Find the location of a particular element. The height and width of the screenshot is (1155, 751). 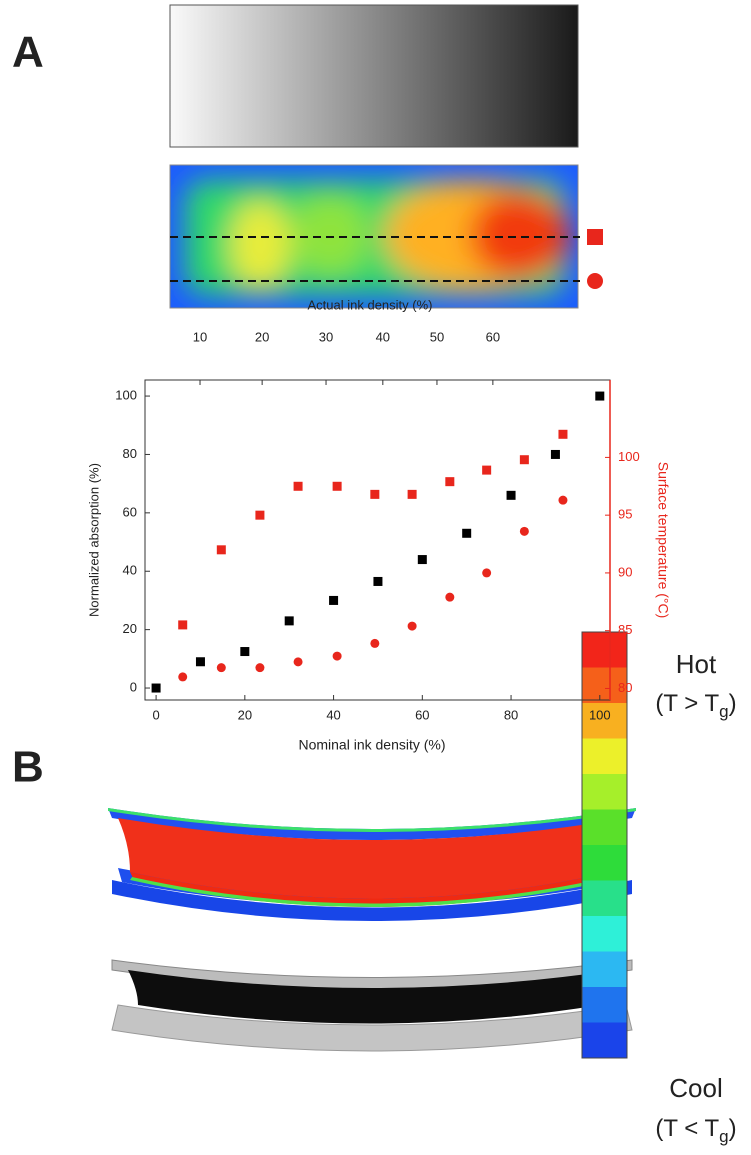

cool-condition-text: (T < T is located at coordinates (687, 1128).